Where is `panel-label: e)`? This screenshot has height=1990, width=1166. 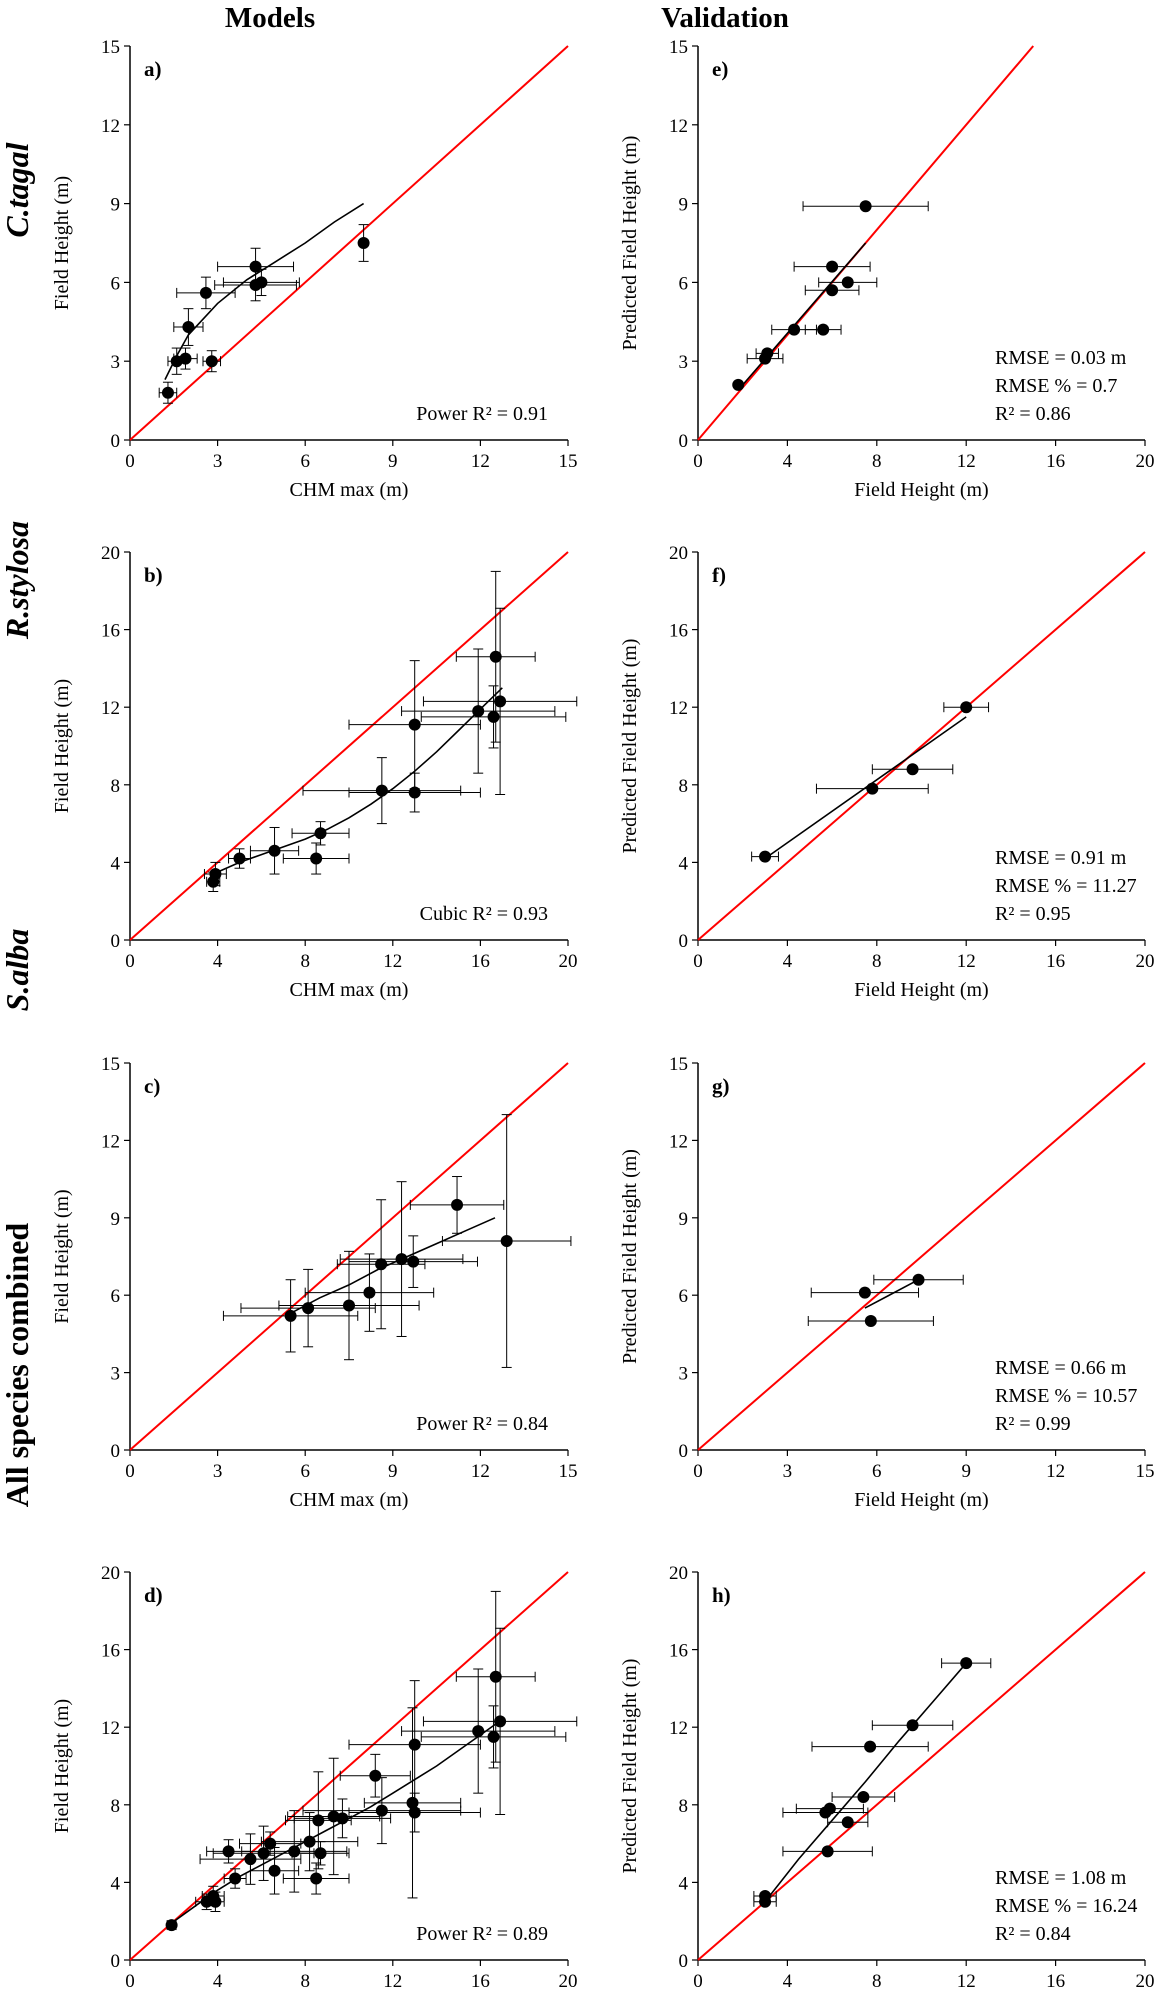 panel-label: e) is located at coordinates (720, 69).